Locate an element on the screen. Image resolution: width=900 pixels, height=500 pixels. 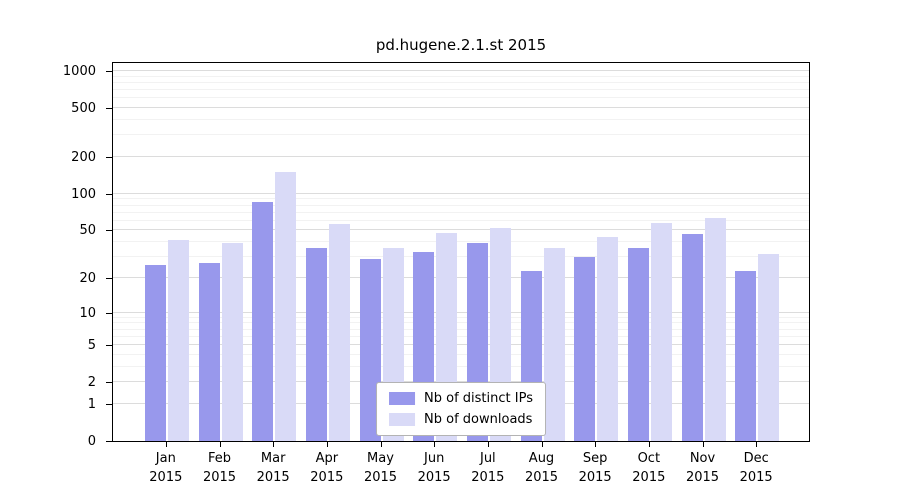
bar-nb-of-downloads-sep is located at coordinates (608, 339).